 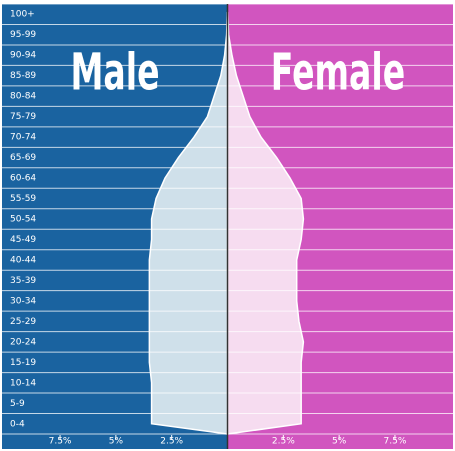 I want to click on y-tick-label: 50-54, so click(x=23, y=220).